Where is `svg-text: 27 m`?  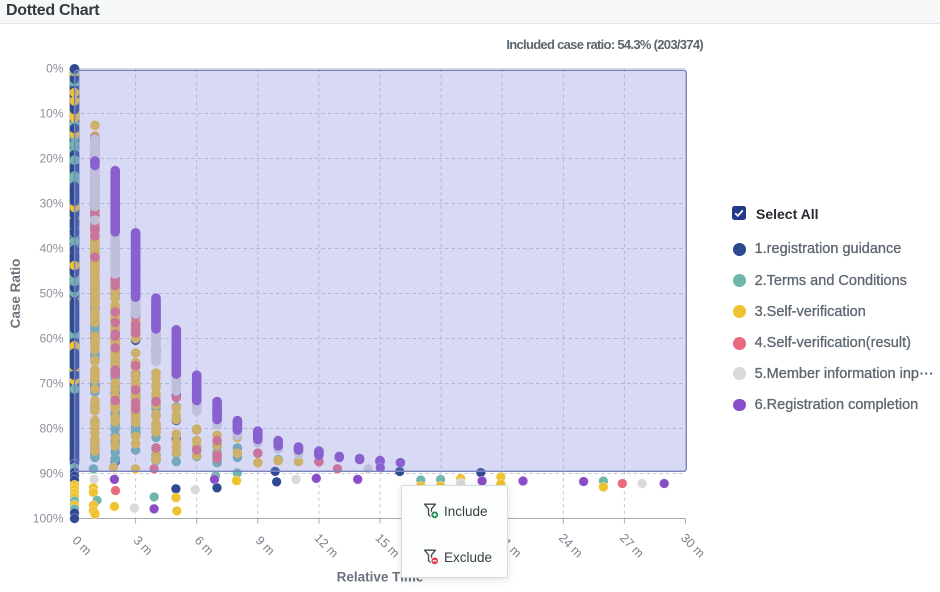
svg-text: 27 m is located at coordinates (632, 546).